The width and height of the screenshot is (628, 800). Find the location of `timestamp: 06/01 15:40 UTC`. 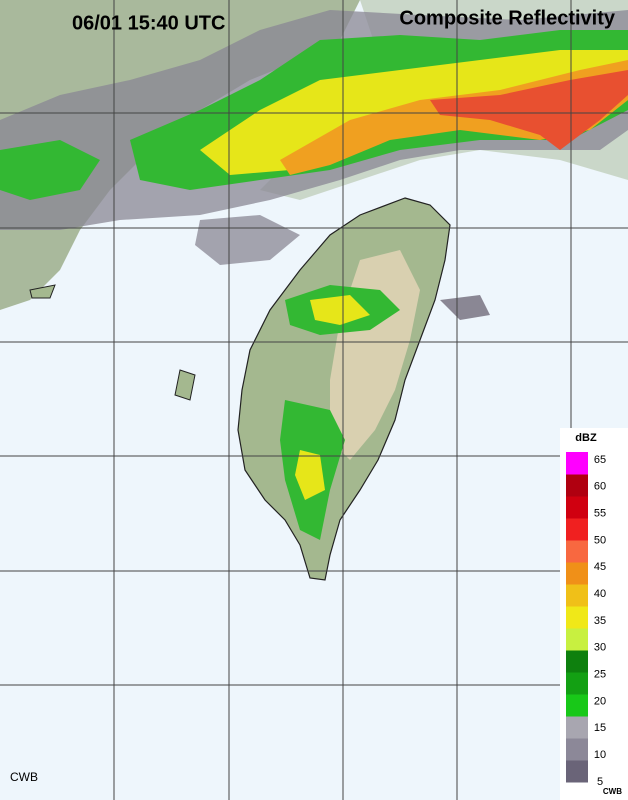

timestamp: 06/01 15:40 UTC is located at coordinates (148, 23).